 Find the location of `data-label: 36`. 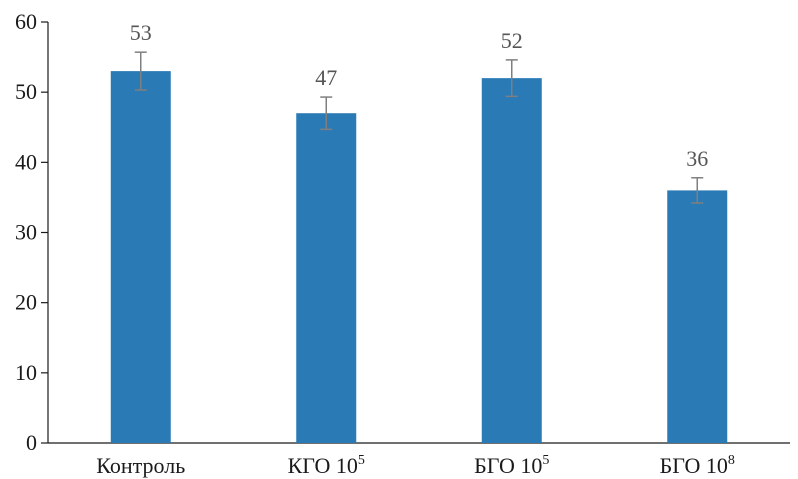

data-label: 36 is located at coordinates (697, 158).